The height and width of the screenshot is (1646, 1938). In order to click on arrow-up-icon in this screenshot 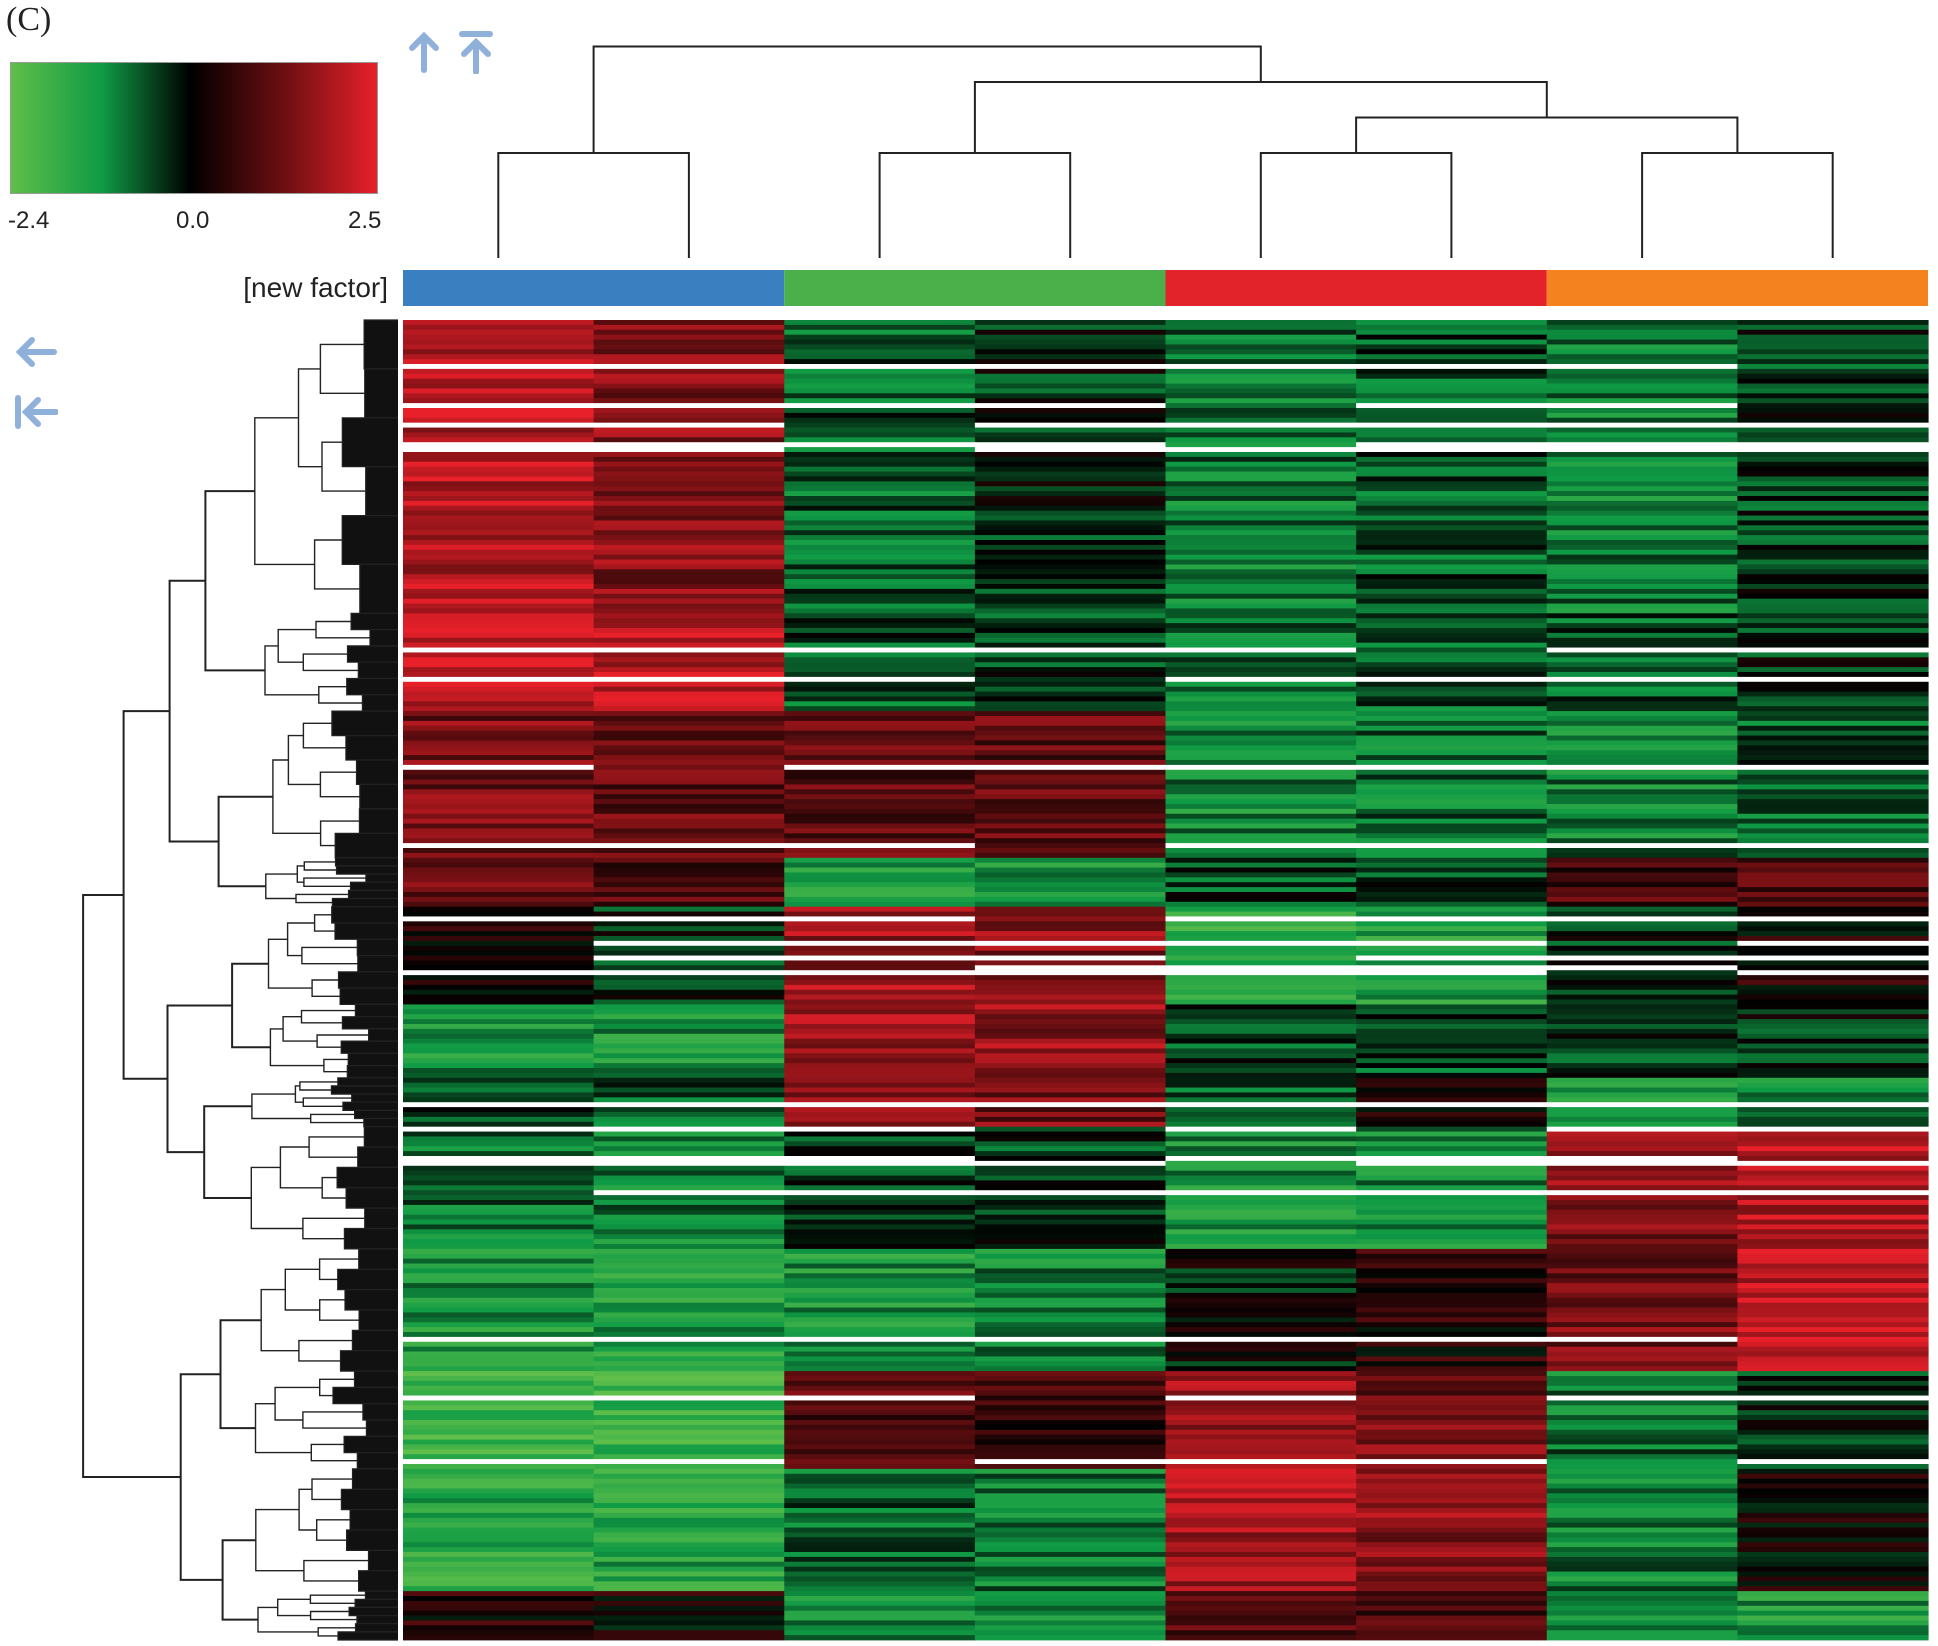, I will do `click(424, 52)`.